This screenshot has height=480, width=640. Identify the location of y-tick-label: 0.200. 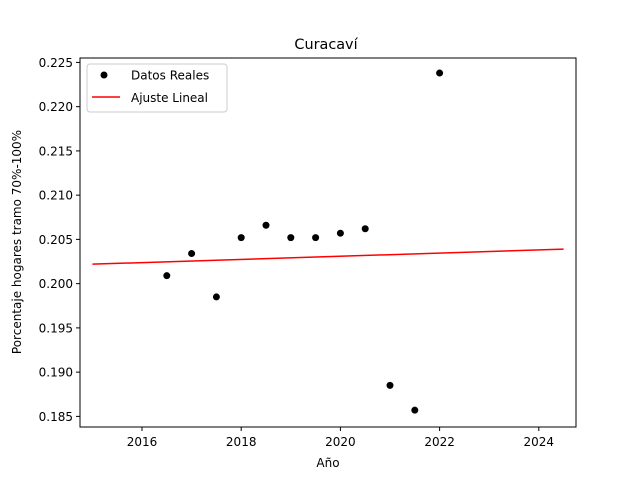
(56, 284).